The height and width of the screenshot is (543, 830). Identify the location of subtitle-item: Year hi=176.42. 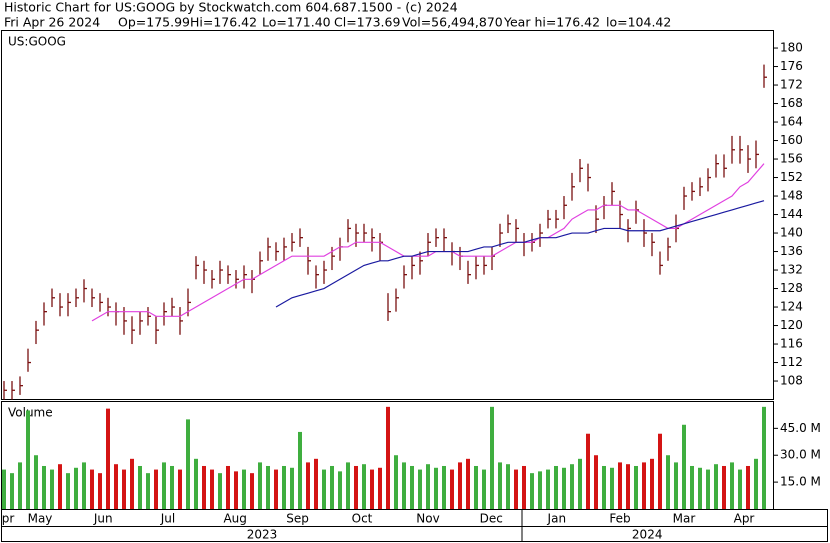
(551, 22).